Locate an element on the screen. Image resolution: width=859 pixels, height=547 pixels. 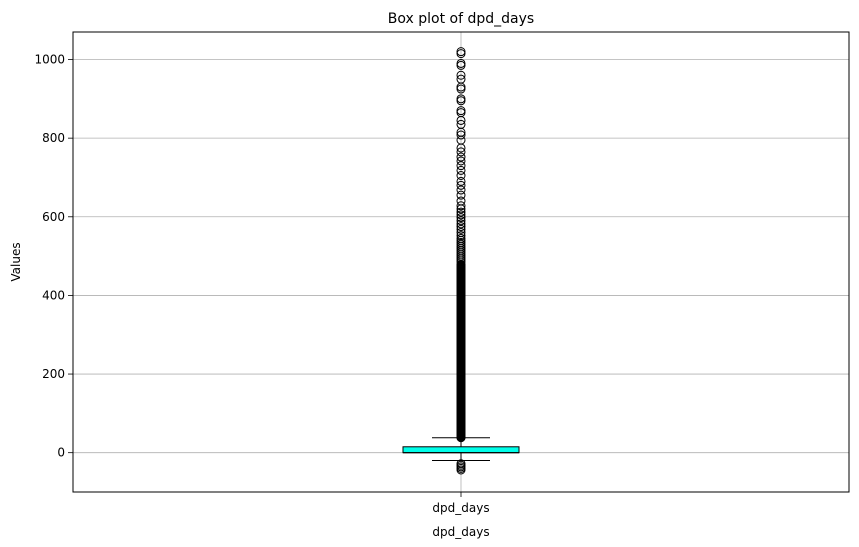
iqr-box is located at coordinates (461, 450).